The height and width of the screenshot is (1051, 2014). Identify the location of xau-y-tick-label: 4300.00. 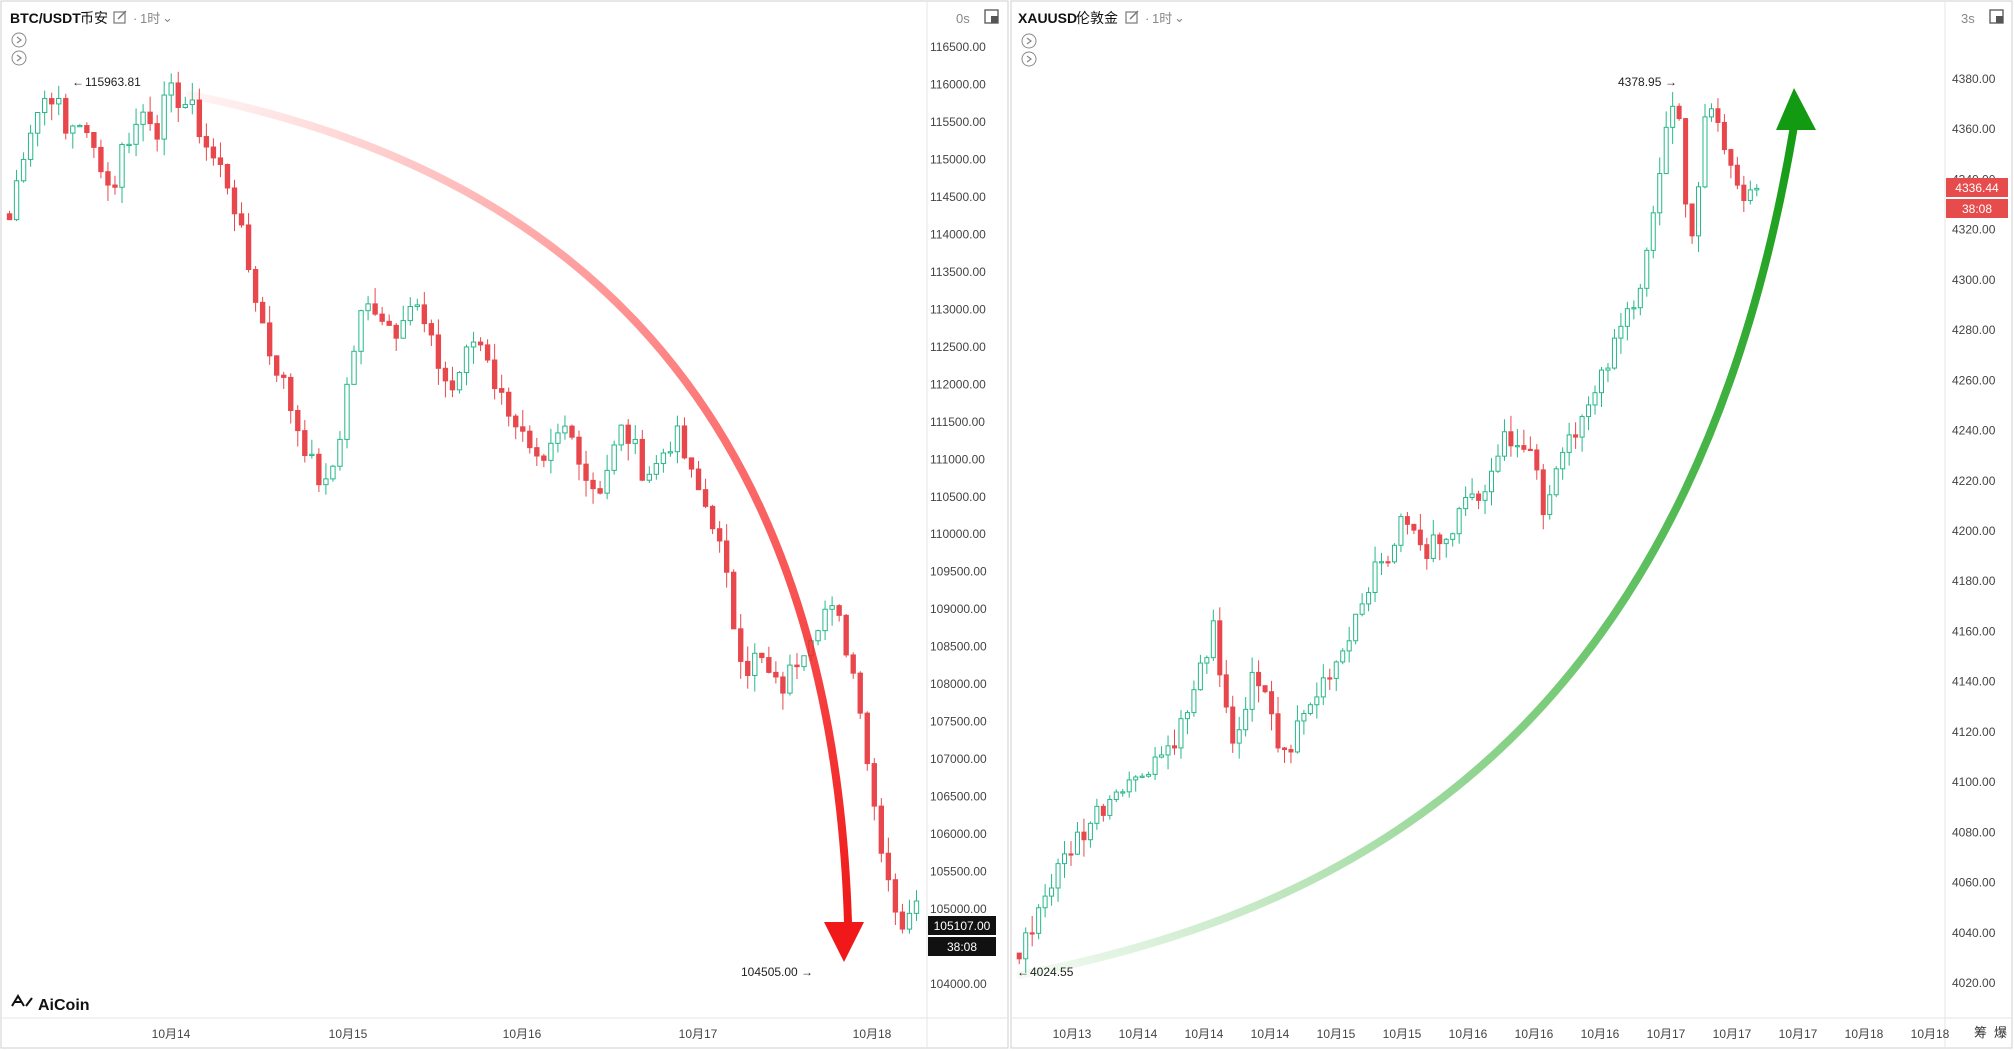
(1974, 280).